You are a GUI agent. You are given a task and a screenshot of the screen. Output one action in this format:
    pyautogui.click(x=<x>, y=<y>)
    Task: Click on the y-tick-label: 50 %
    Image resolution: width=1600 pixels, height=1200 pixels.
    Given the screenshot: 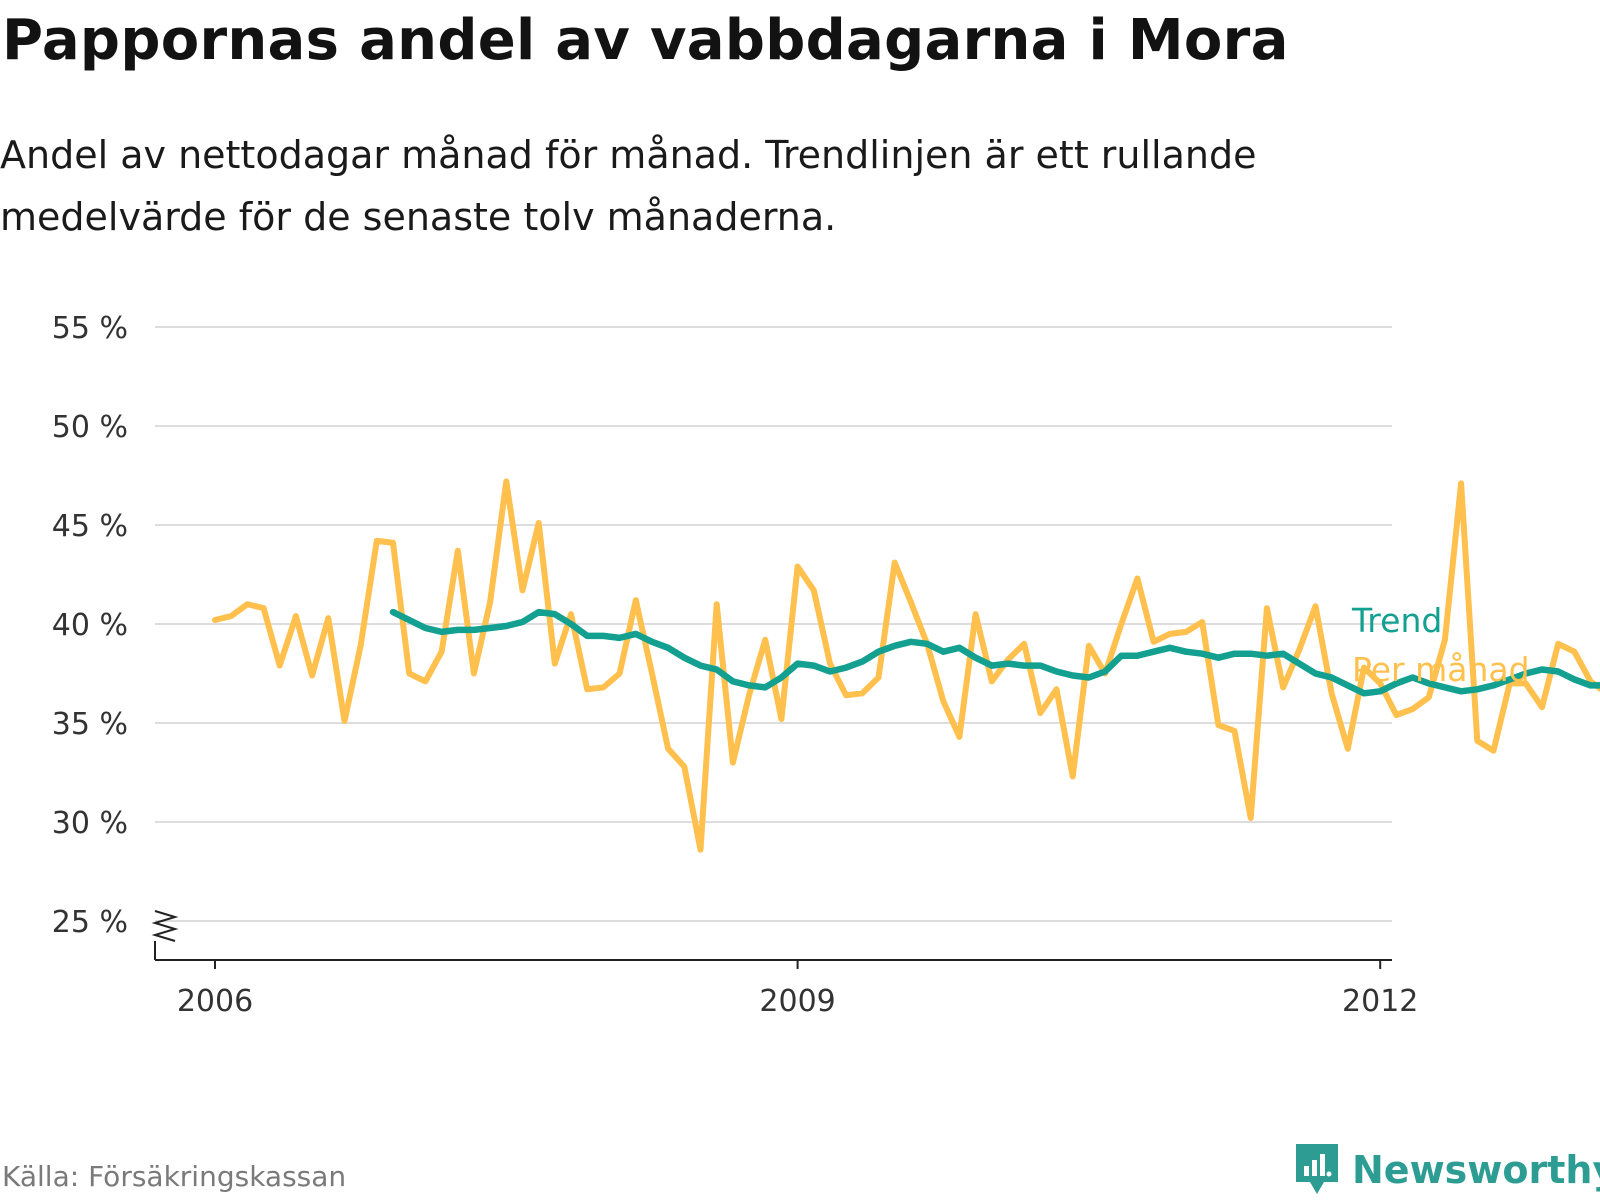 What is the action you would take?
    pyautogui.click(x=90, y=427)
    